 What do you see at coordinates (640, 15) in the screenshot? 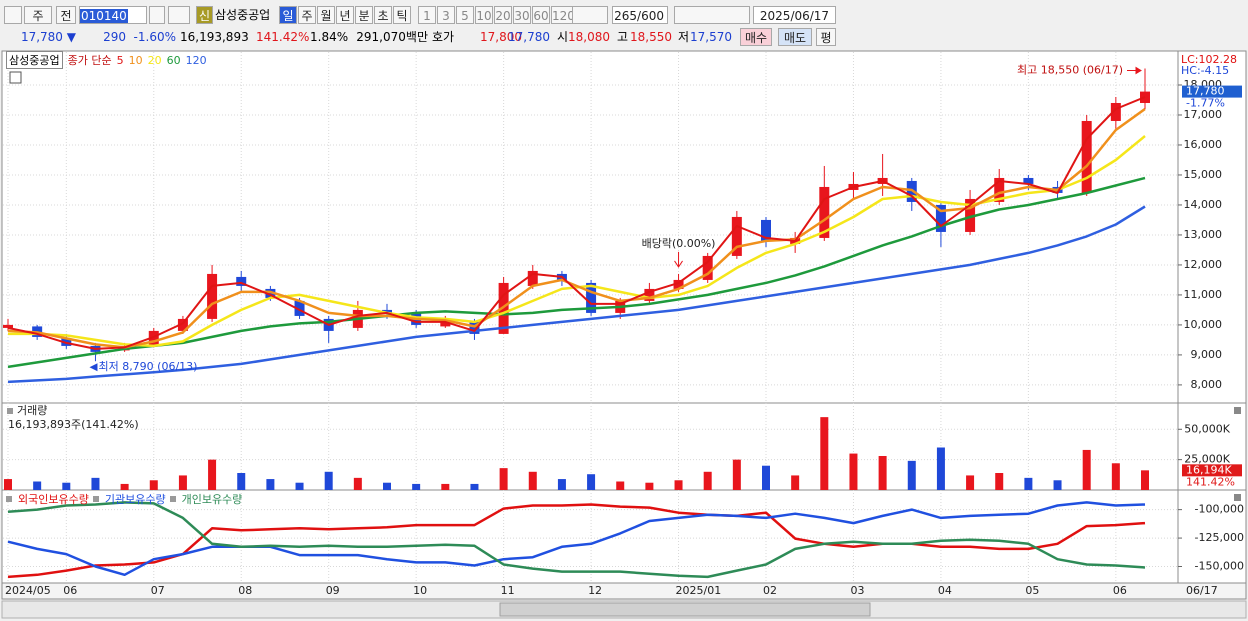
I see `count-box: 265/600` at bounding box center [640, 15].